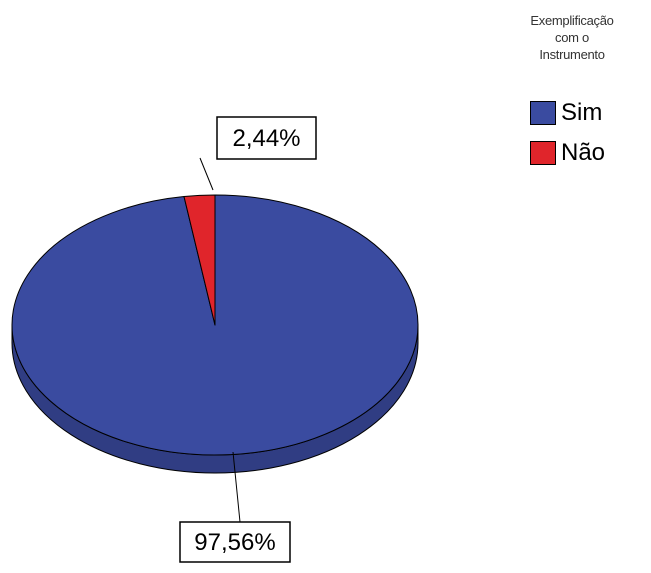 The width and height of the screenshot is (651, 573). I want to click on data-label-sim-box, so click(235, 542).